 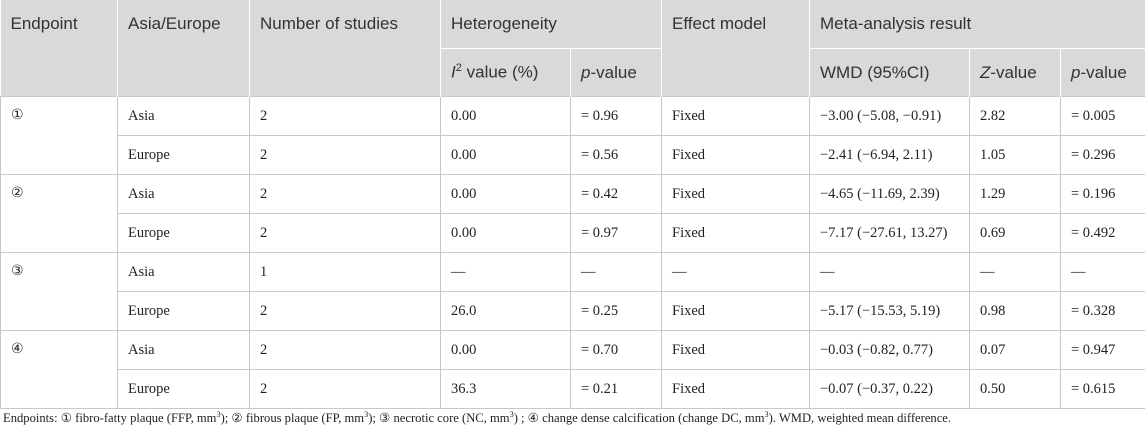 I want to click on col-effect-model-header: Effect model, so click(x=735, y=24).